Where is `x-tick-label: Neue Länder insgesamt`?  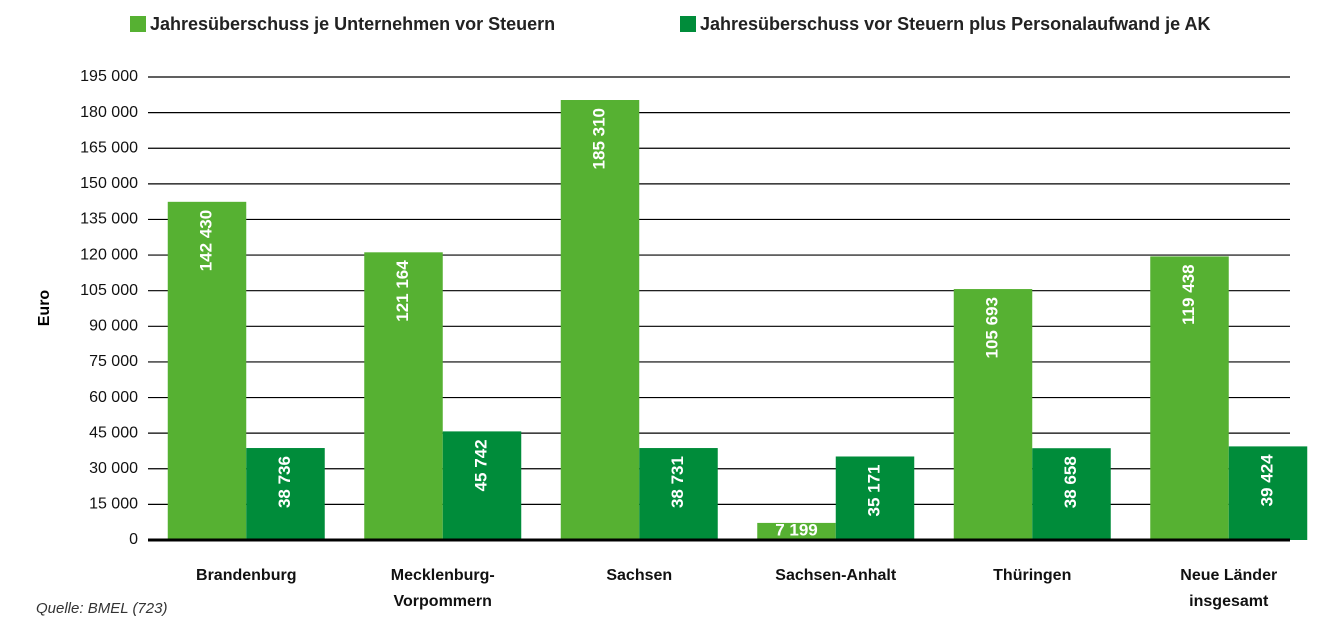 x-tick-label: Neue Länder insgesamt is located at coordinates (1229, 588).